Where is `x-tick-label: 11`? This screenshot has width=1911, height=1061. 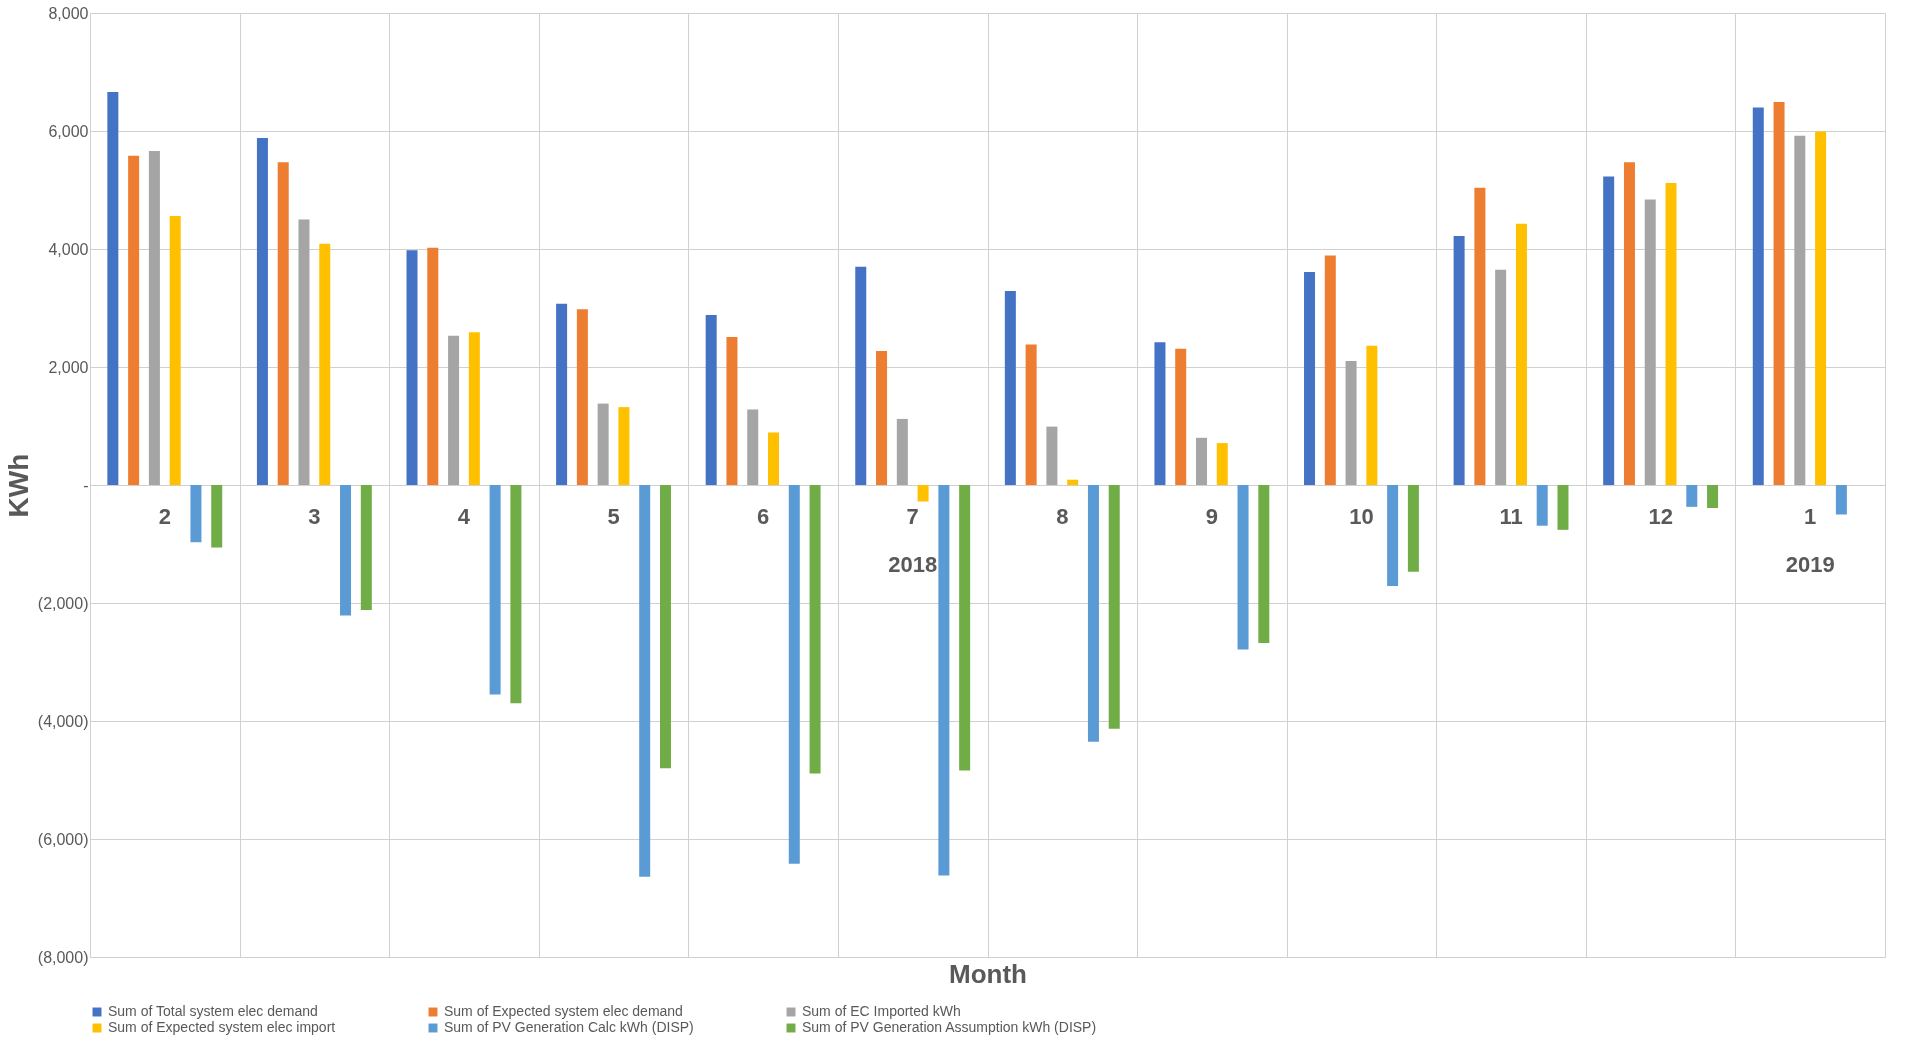 x-tick-label: 11 is located at coordinates (1511, 516).